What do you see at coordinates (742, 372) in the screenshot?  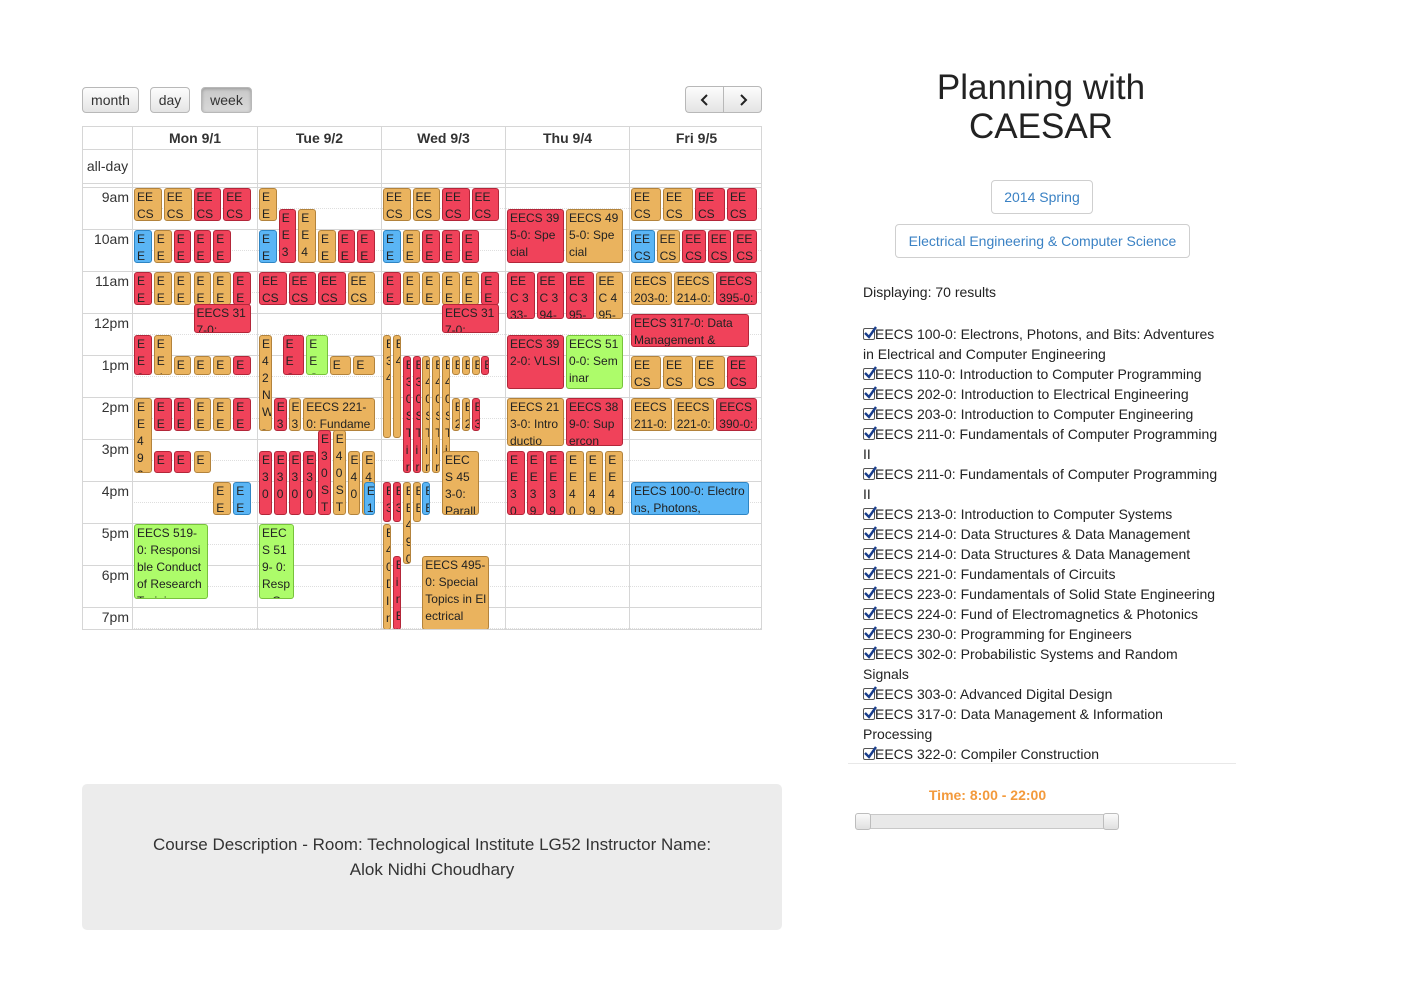 I see `calendar-event: EECS 363-` at bounding box center [742, 372].